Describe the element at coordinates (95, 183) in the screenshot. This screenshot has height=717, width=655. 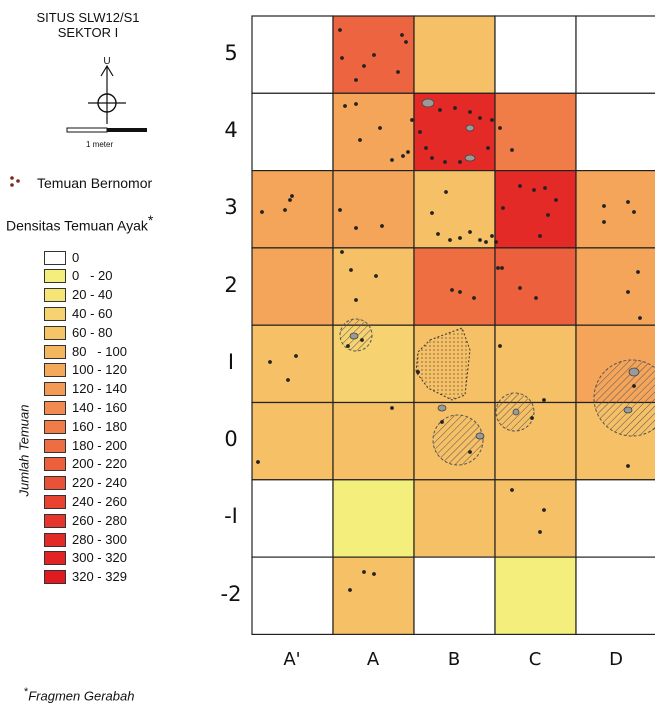
I see `finds-legend-label: Temuan Bernomor` at that location.